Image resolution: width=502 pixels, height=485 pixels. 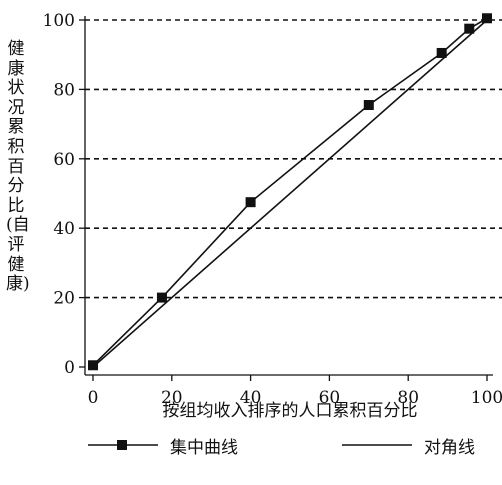 I want to click on x-tick-label-60: 60, so click(x=330, y=398).